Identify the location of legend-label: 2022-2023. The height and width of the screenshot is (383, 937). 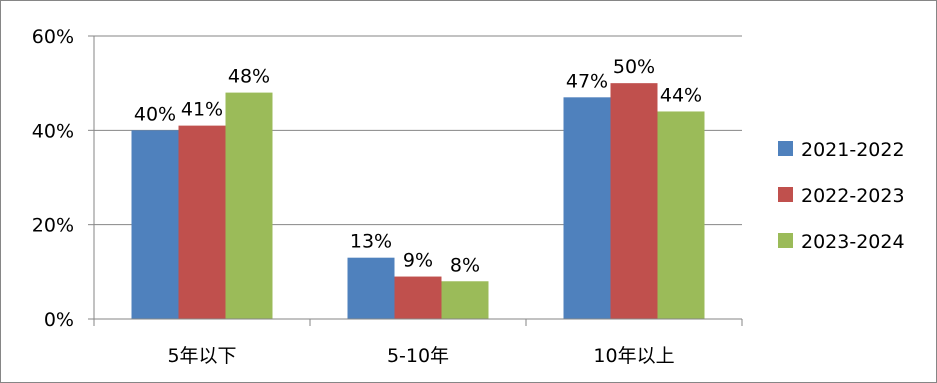
(853, 196).